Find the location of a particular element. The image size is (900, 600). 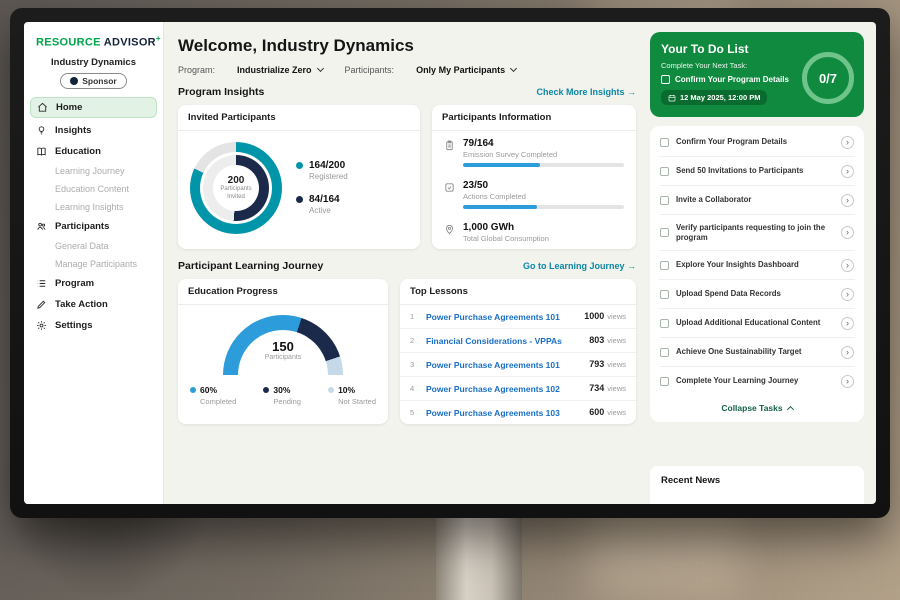

sidebar-item-education: Education is located at coordinates (93, 151).